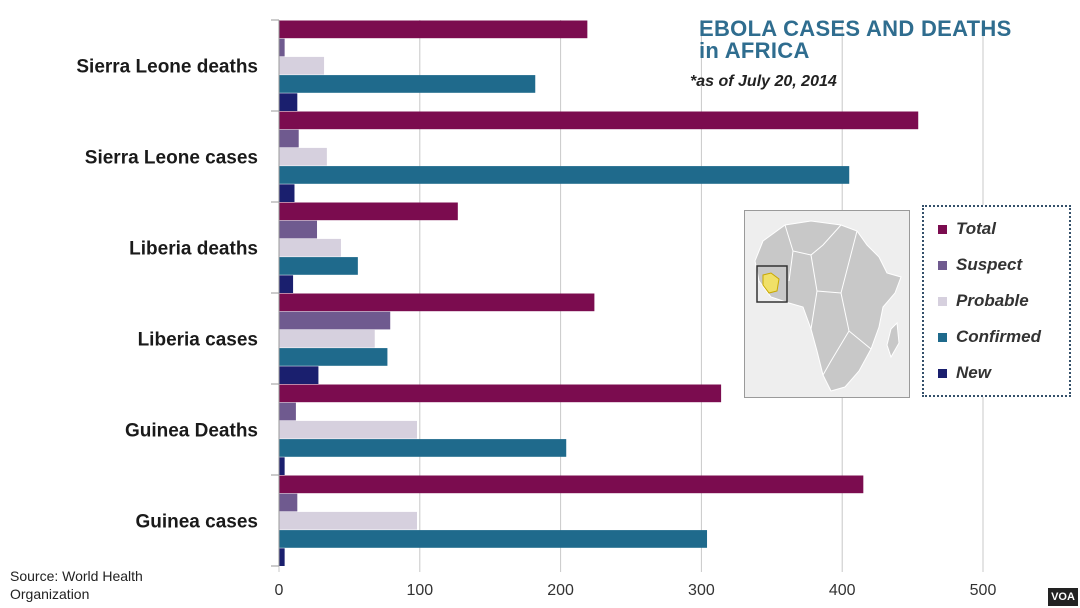 Image resolution: width=1080 pixels, height=608 pixels. Describe the element at coordinates (942, 301) in the screenshot. I see `legend-swatch-probable` at that location.